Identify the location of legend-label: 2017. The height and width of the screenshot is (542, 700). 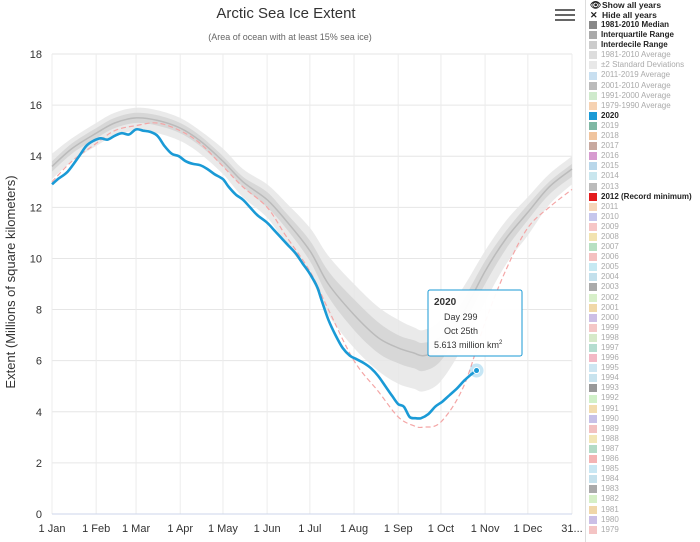
(610, 146).